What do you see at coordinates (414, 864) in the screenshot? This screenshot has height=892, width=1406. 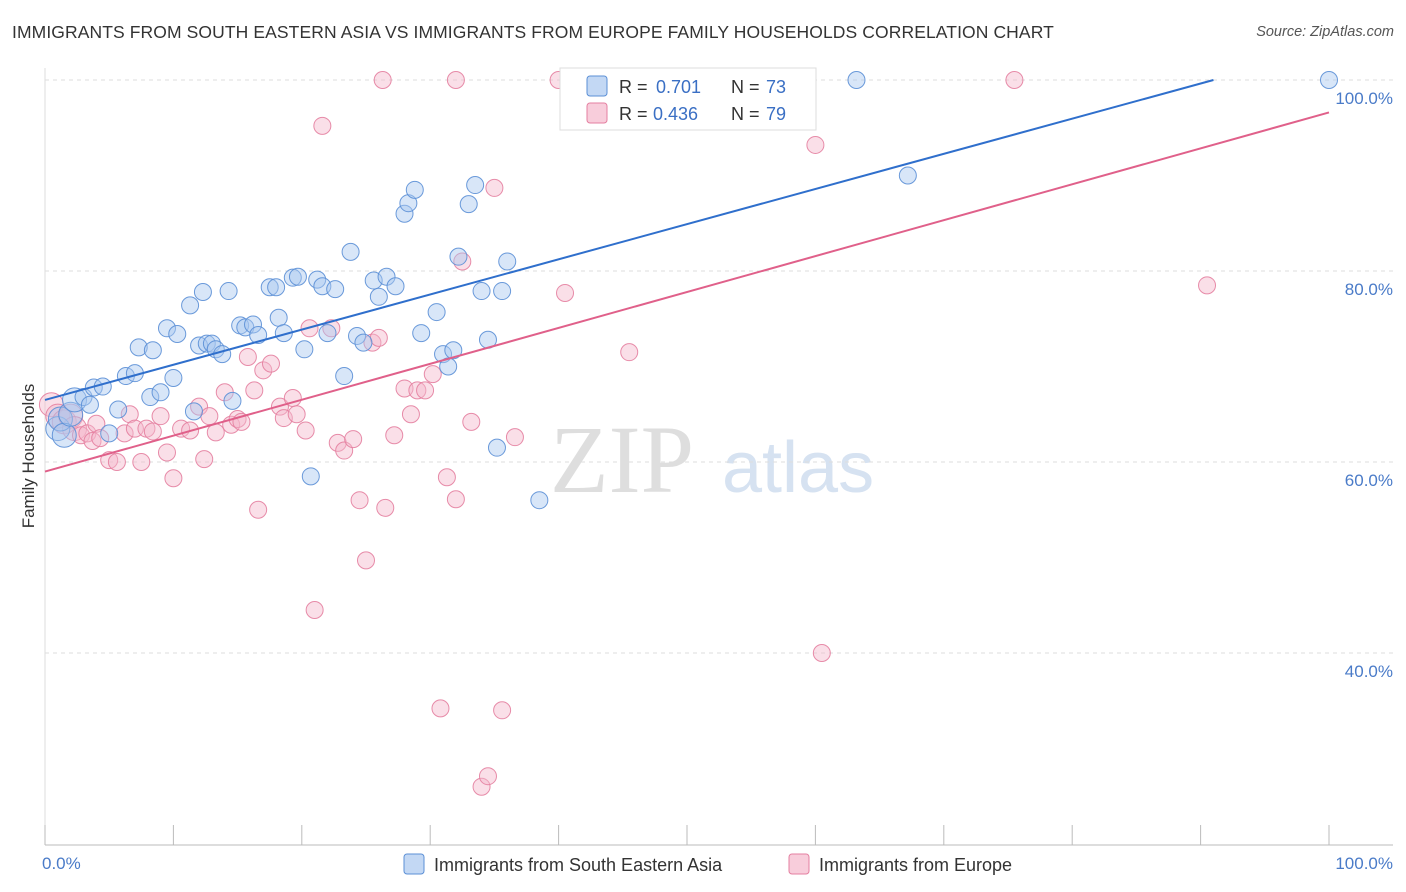 I see `bottom-legend-swatch-blue` at bounding box center [414, 864].